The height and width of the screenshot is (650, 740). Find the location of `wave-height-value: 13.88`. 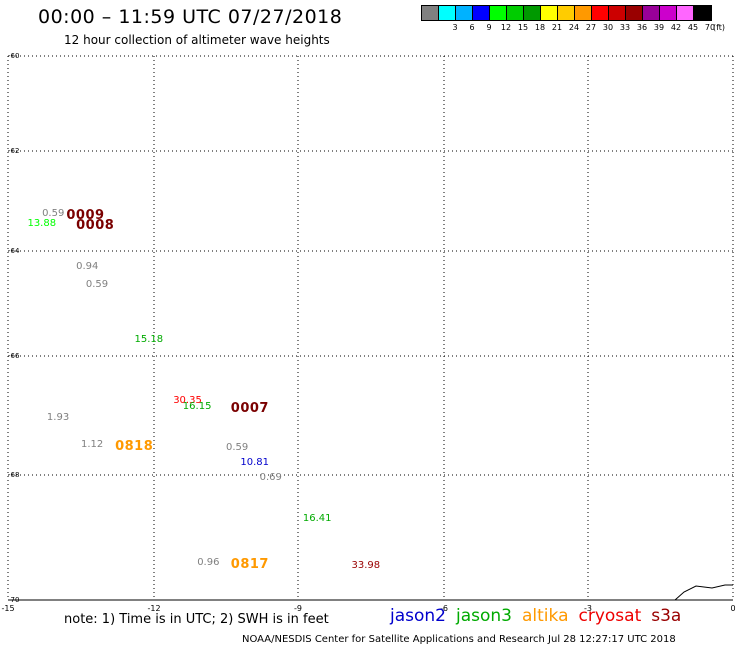

wave-height-value: 13.88 is located at coordinates (42, 223).